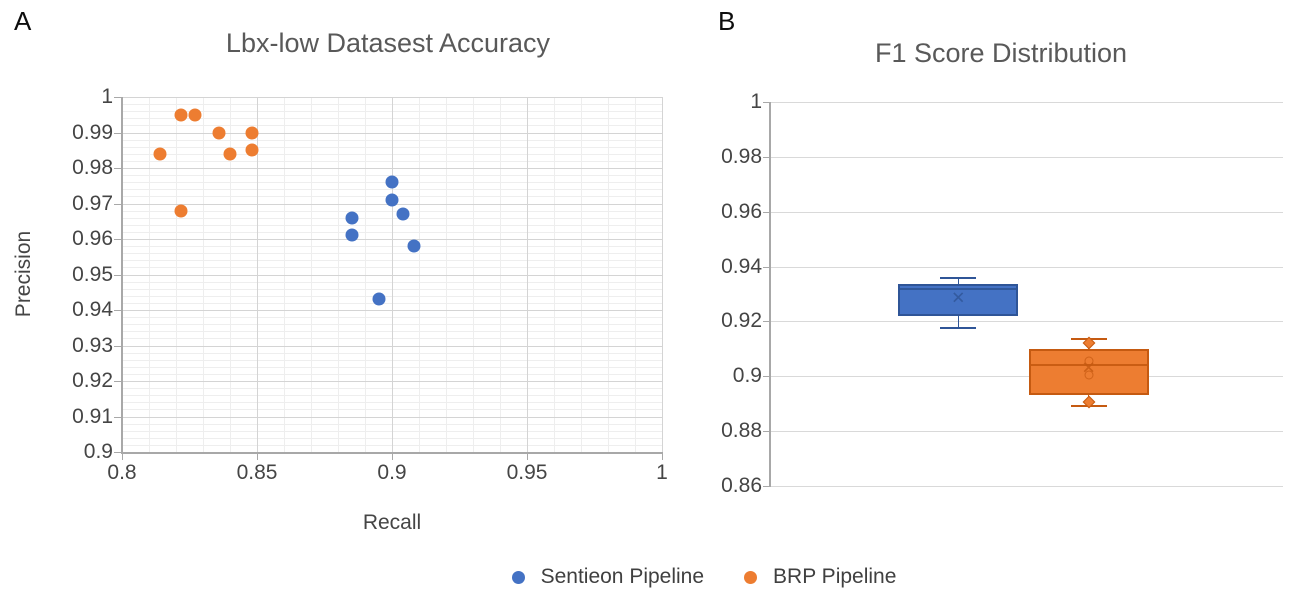 The width and height of the screenshot is (1316, 605). I want to click on y-tick-label: 0.86, so click(741, 485).